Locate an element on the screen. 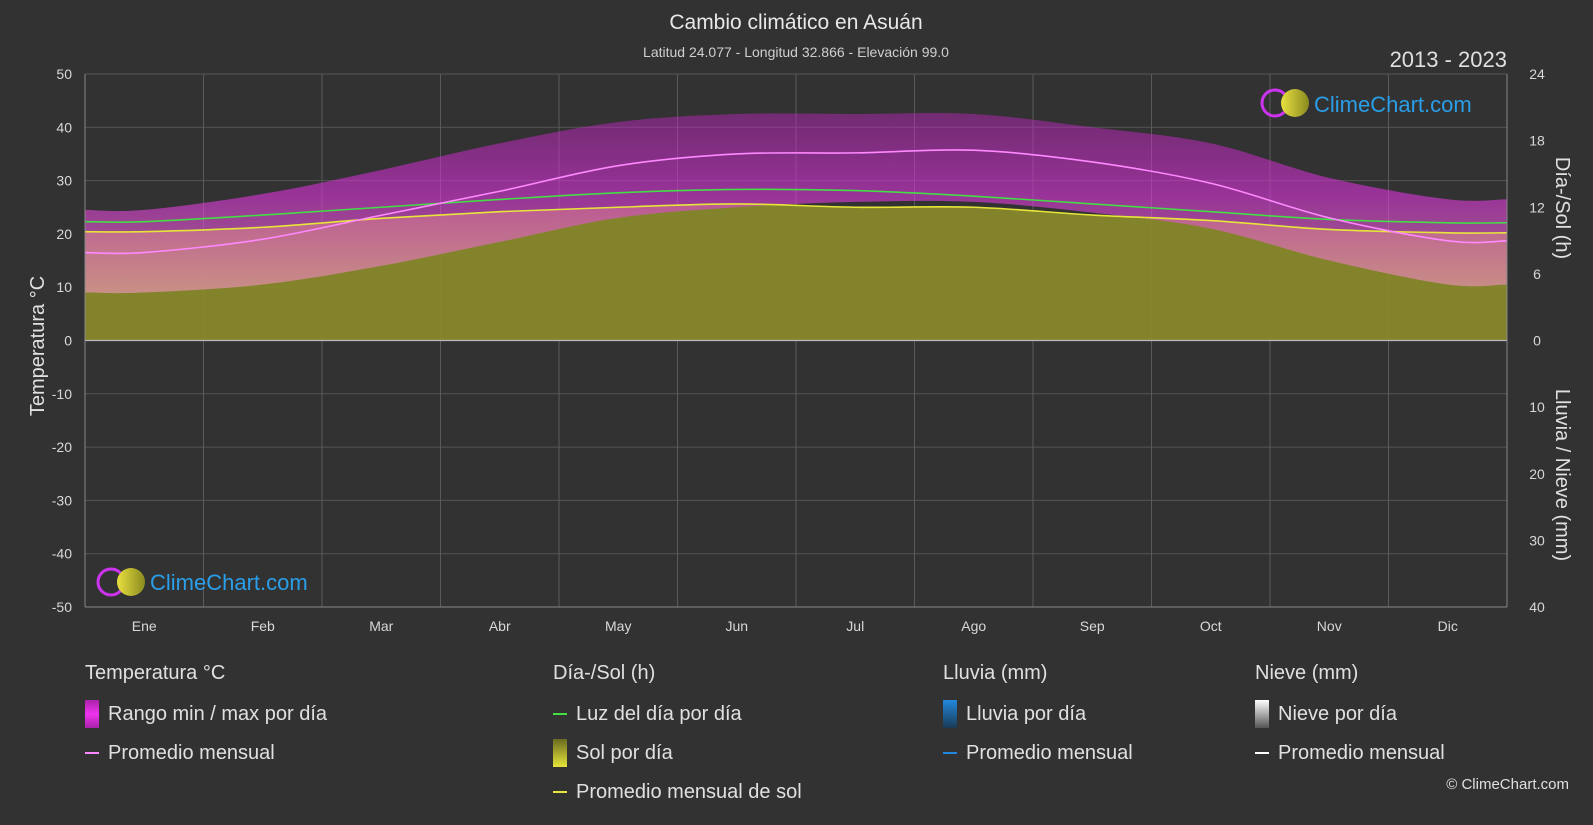 Image resolution: width=1593 pixels, height=825 pixels. y-right-top-tick-label: 12 is located at coordinates (1537, 207).